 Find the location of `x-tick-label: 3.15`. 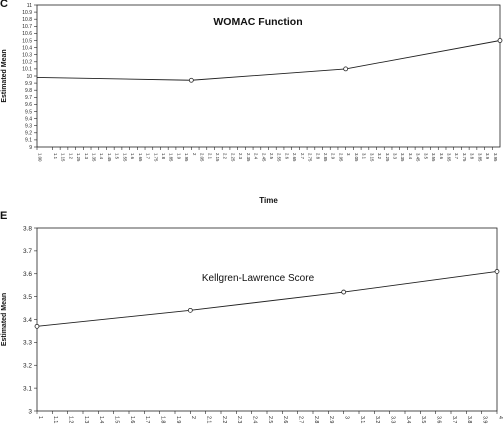

x-tick-label: 3.15 is located at coordinates (371, 157).